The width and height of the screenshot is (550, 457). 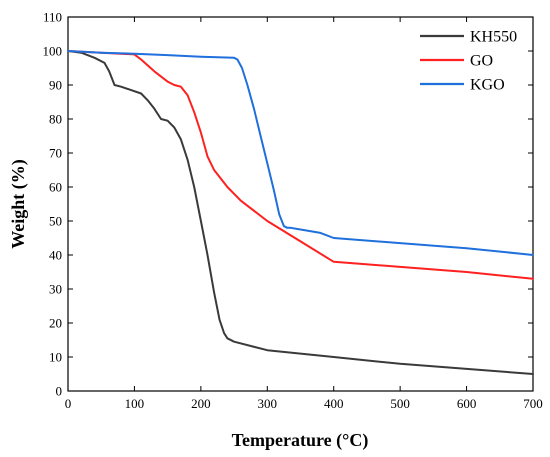 I want to click on y-tick-label: 70, so click(x=55, y=153).